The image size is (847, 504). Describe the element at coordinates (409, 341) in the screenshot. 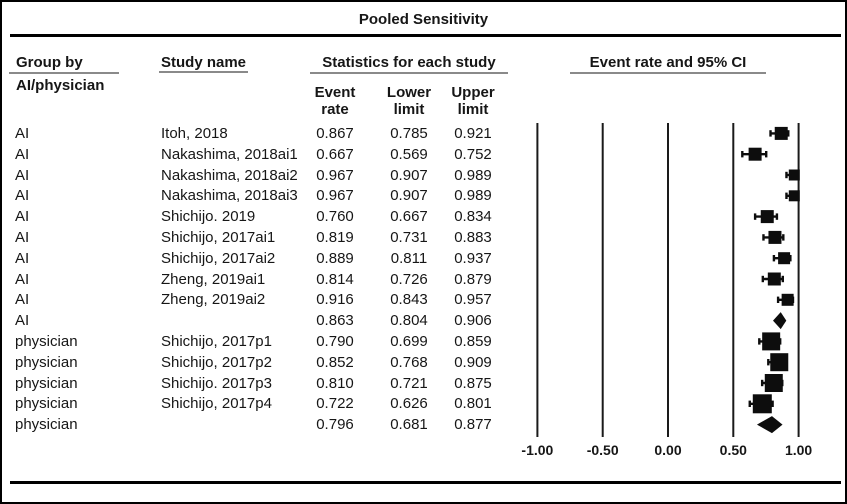

I see `lower-limit-cell: 0.699` at that location.